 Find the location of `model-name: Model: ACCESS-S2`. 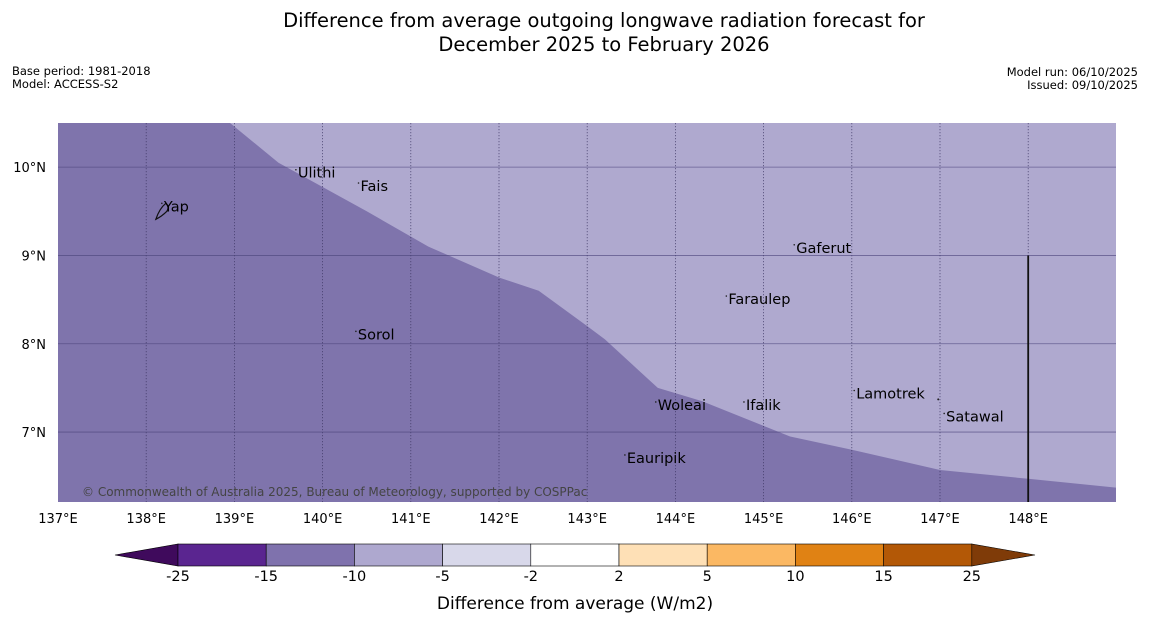

model-name: Model: ACCESS-S2 is located at coordinates (65, 84).